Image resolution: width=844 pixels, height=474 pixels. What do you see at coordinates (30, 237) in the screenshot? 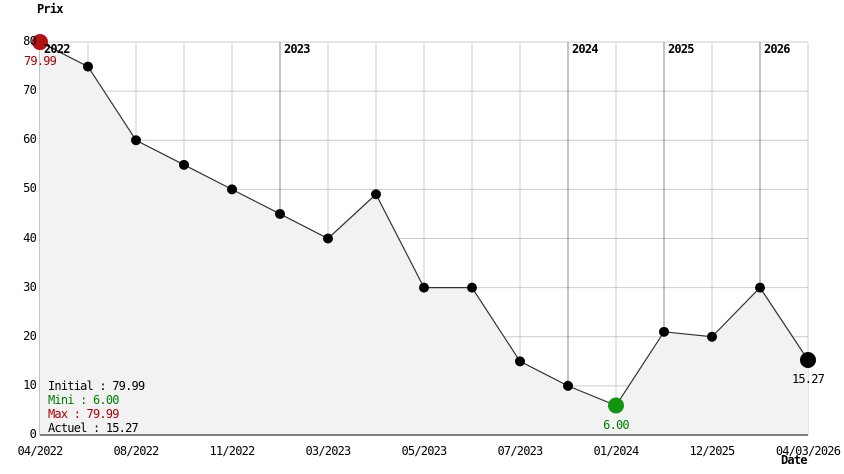
I see `y-tick-label: 40` at bounding box center [30, 237].